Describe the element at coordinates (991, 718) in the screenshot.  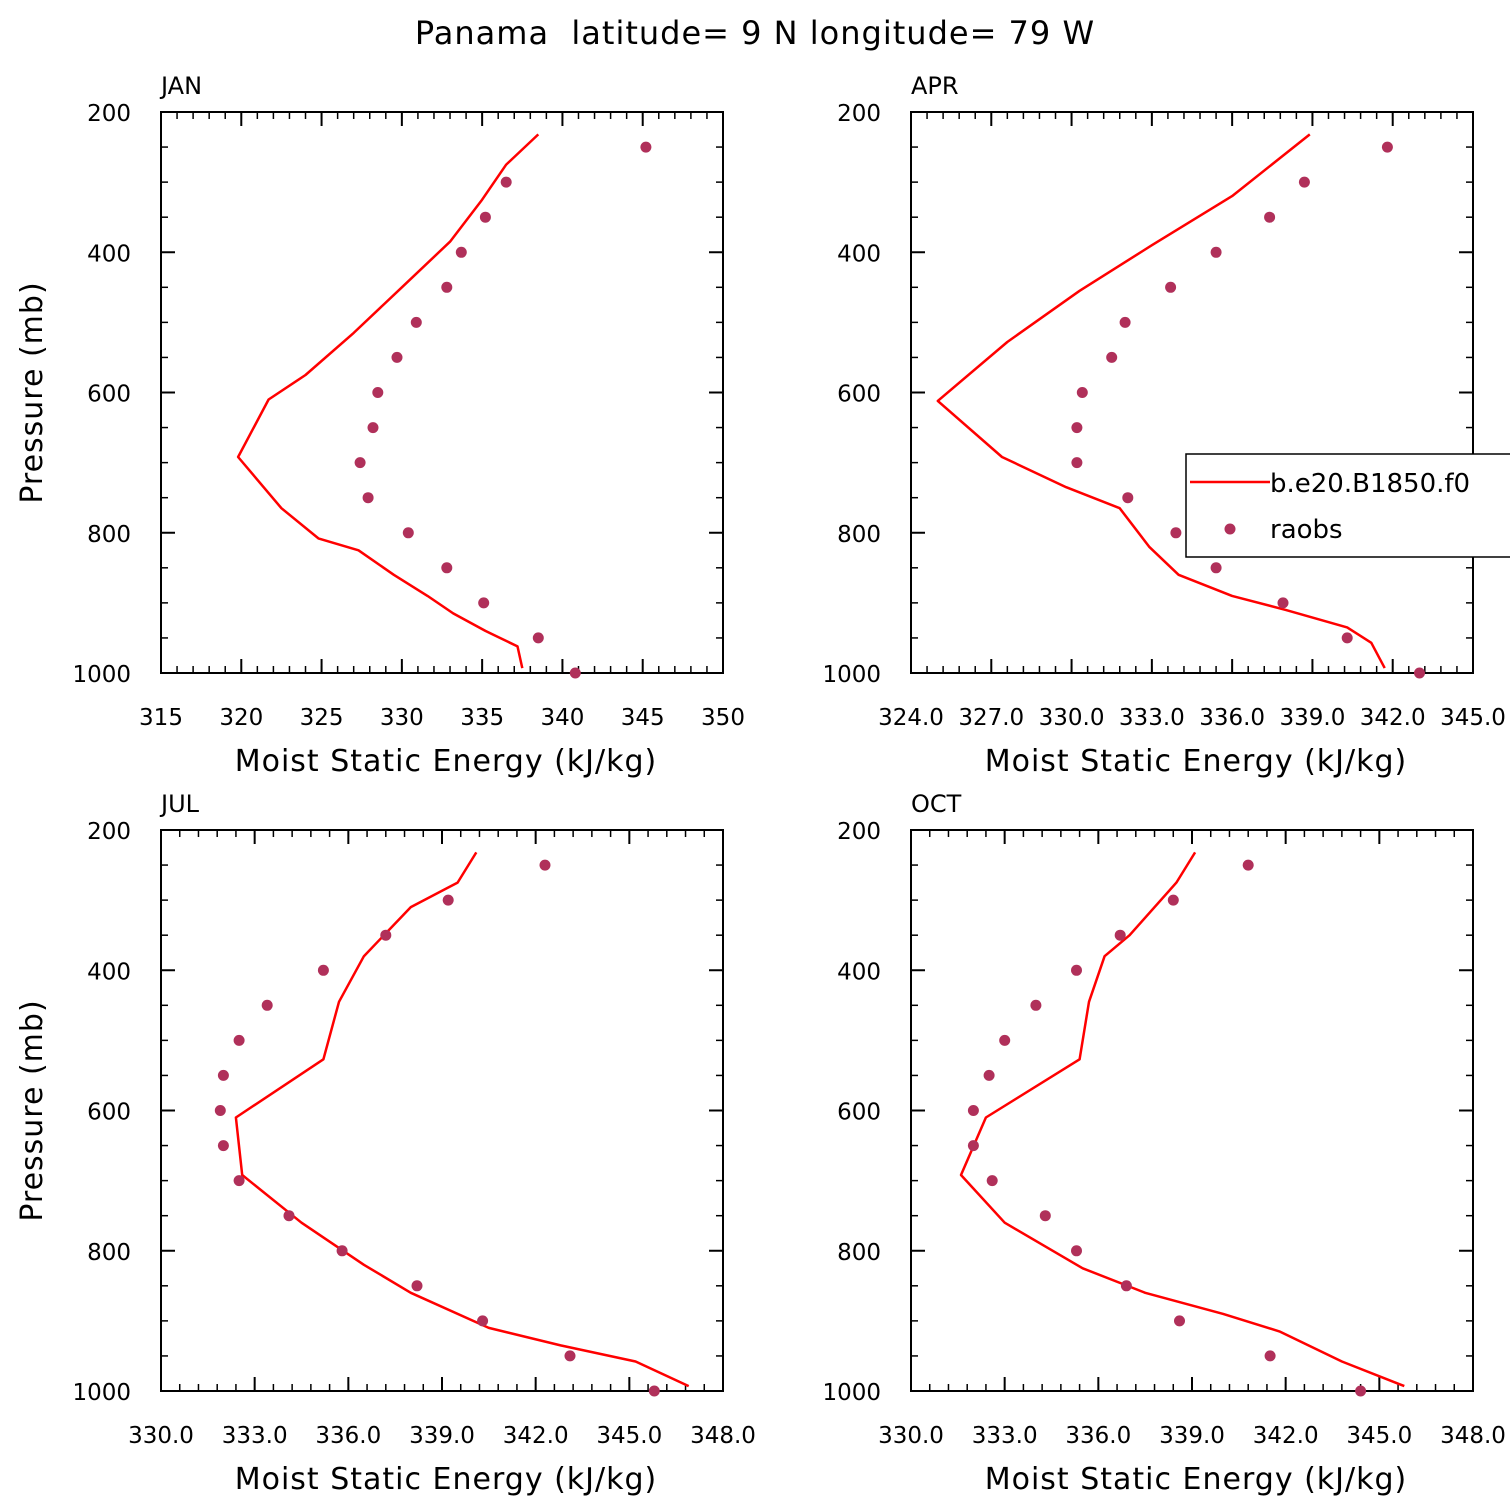
I see `x-tick-label: 327.0` at that location.